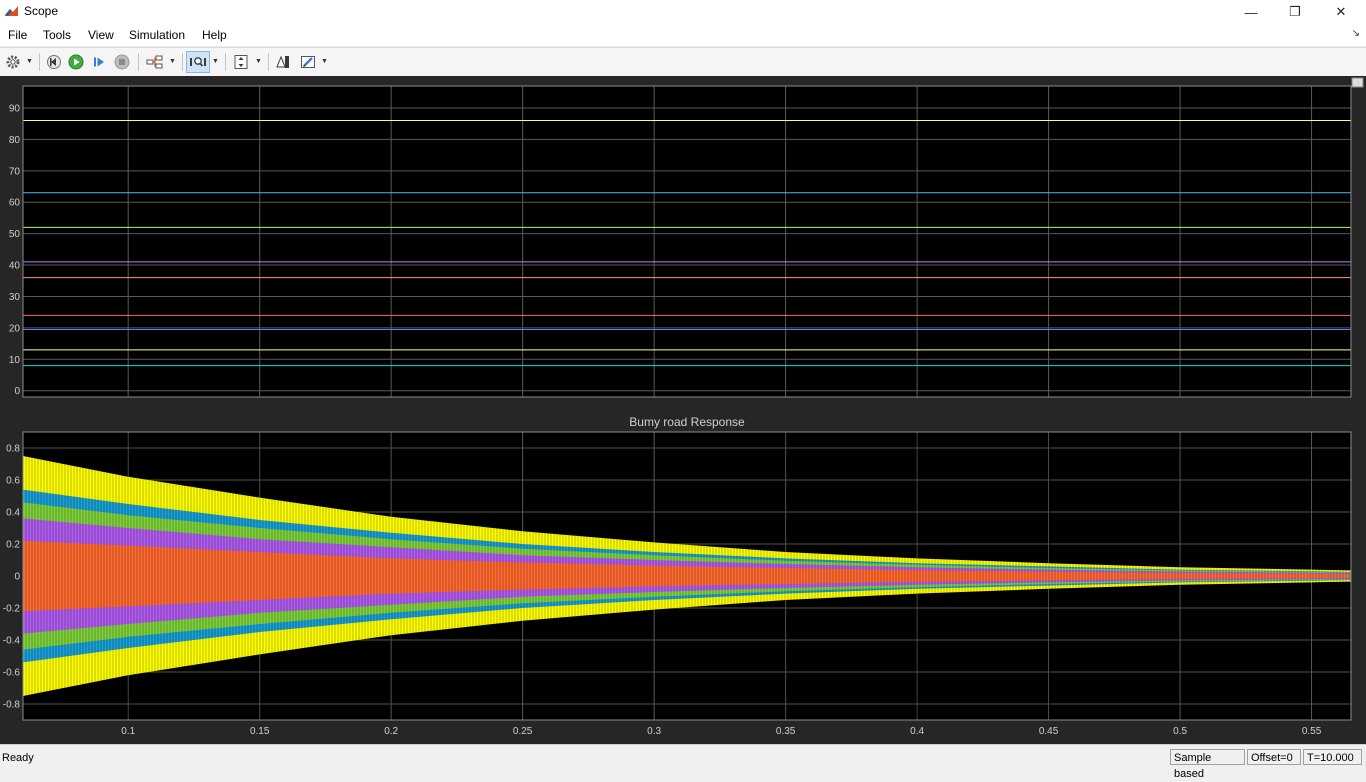 The height and width of the screenshot is (782, 1366). Describe the element at coordinates (157, 35) in the screenshot. I see `menu-simulation: Simulation` at that location.